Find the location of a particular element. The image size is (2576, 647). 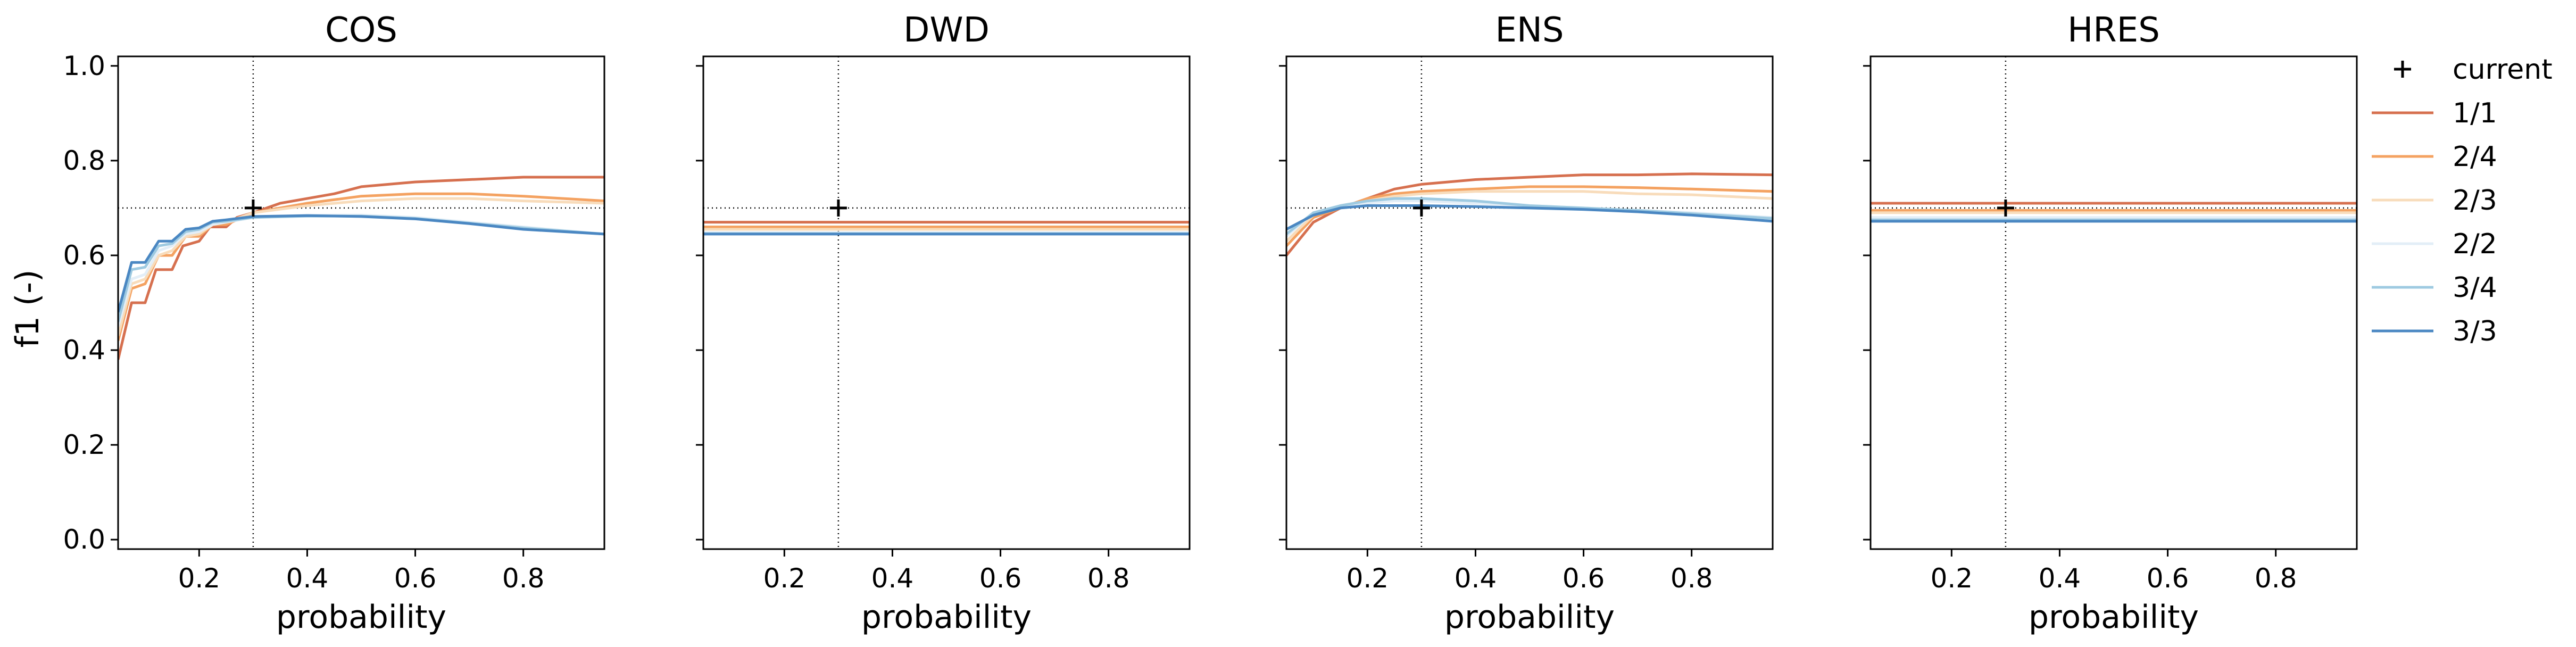

y-tick-label: 0.4 is located at coordinates (84, 350).